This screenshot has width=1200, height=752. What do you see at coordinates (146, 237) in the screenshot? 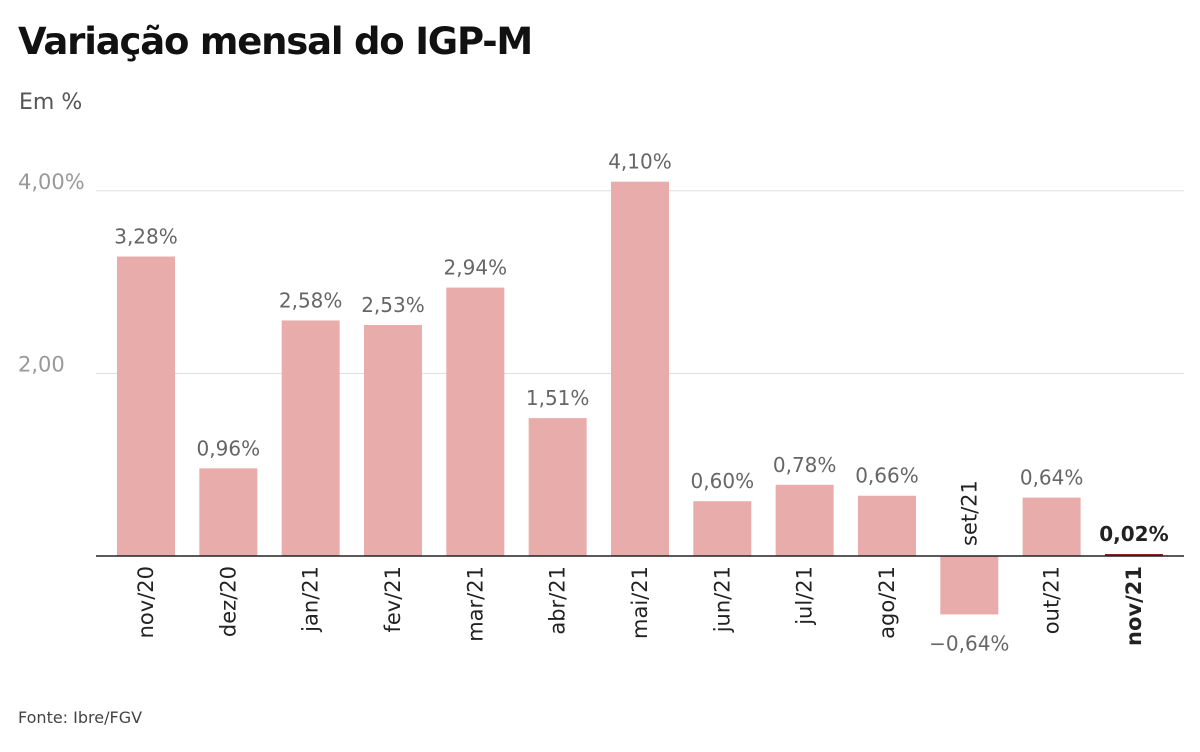
I see `data-label: 3,28%` at bounding box center [146, 237].